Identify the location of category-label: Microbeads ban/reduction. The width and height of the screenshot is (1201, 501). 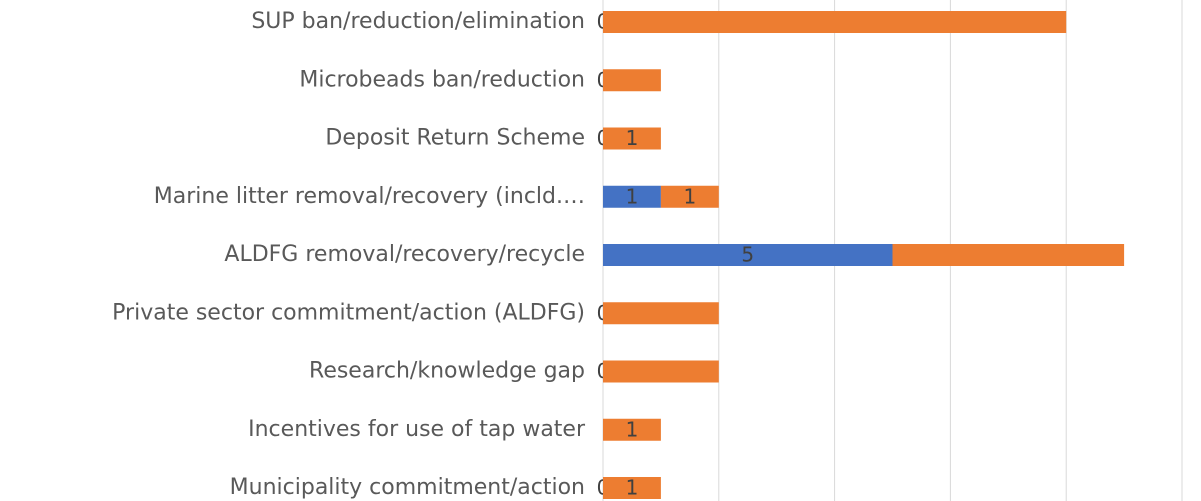
(442, 79).